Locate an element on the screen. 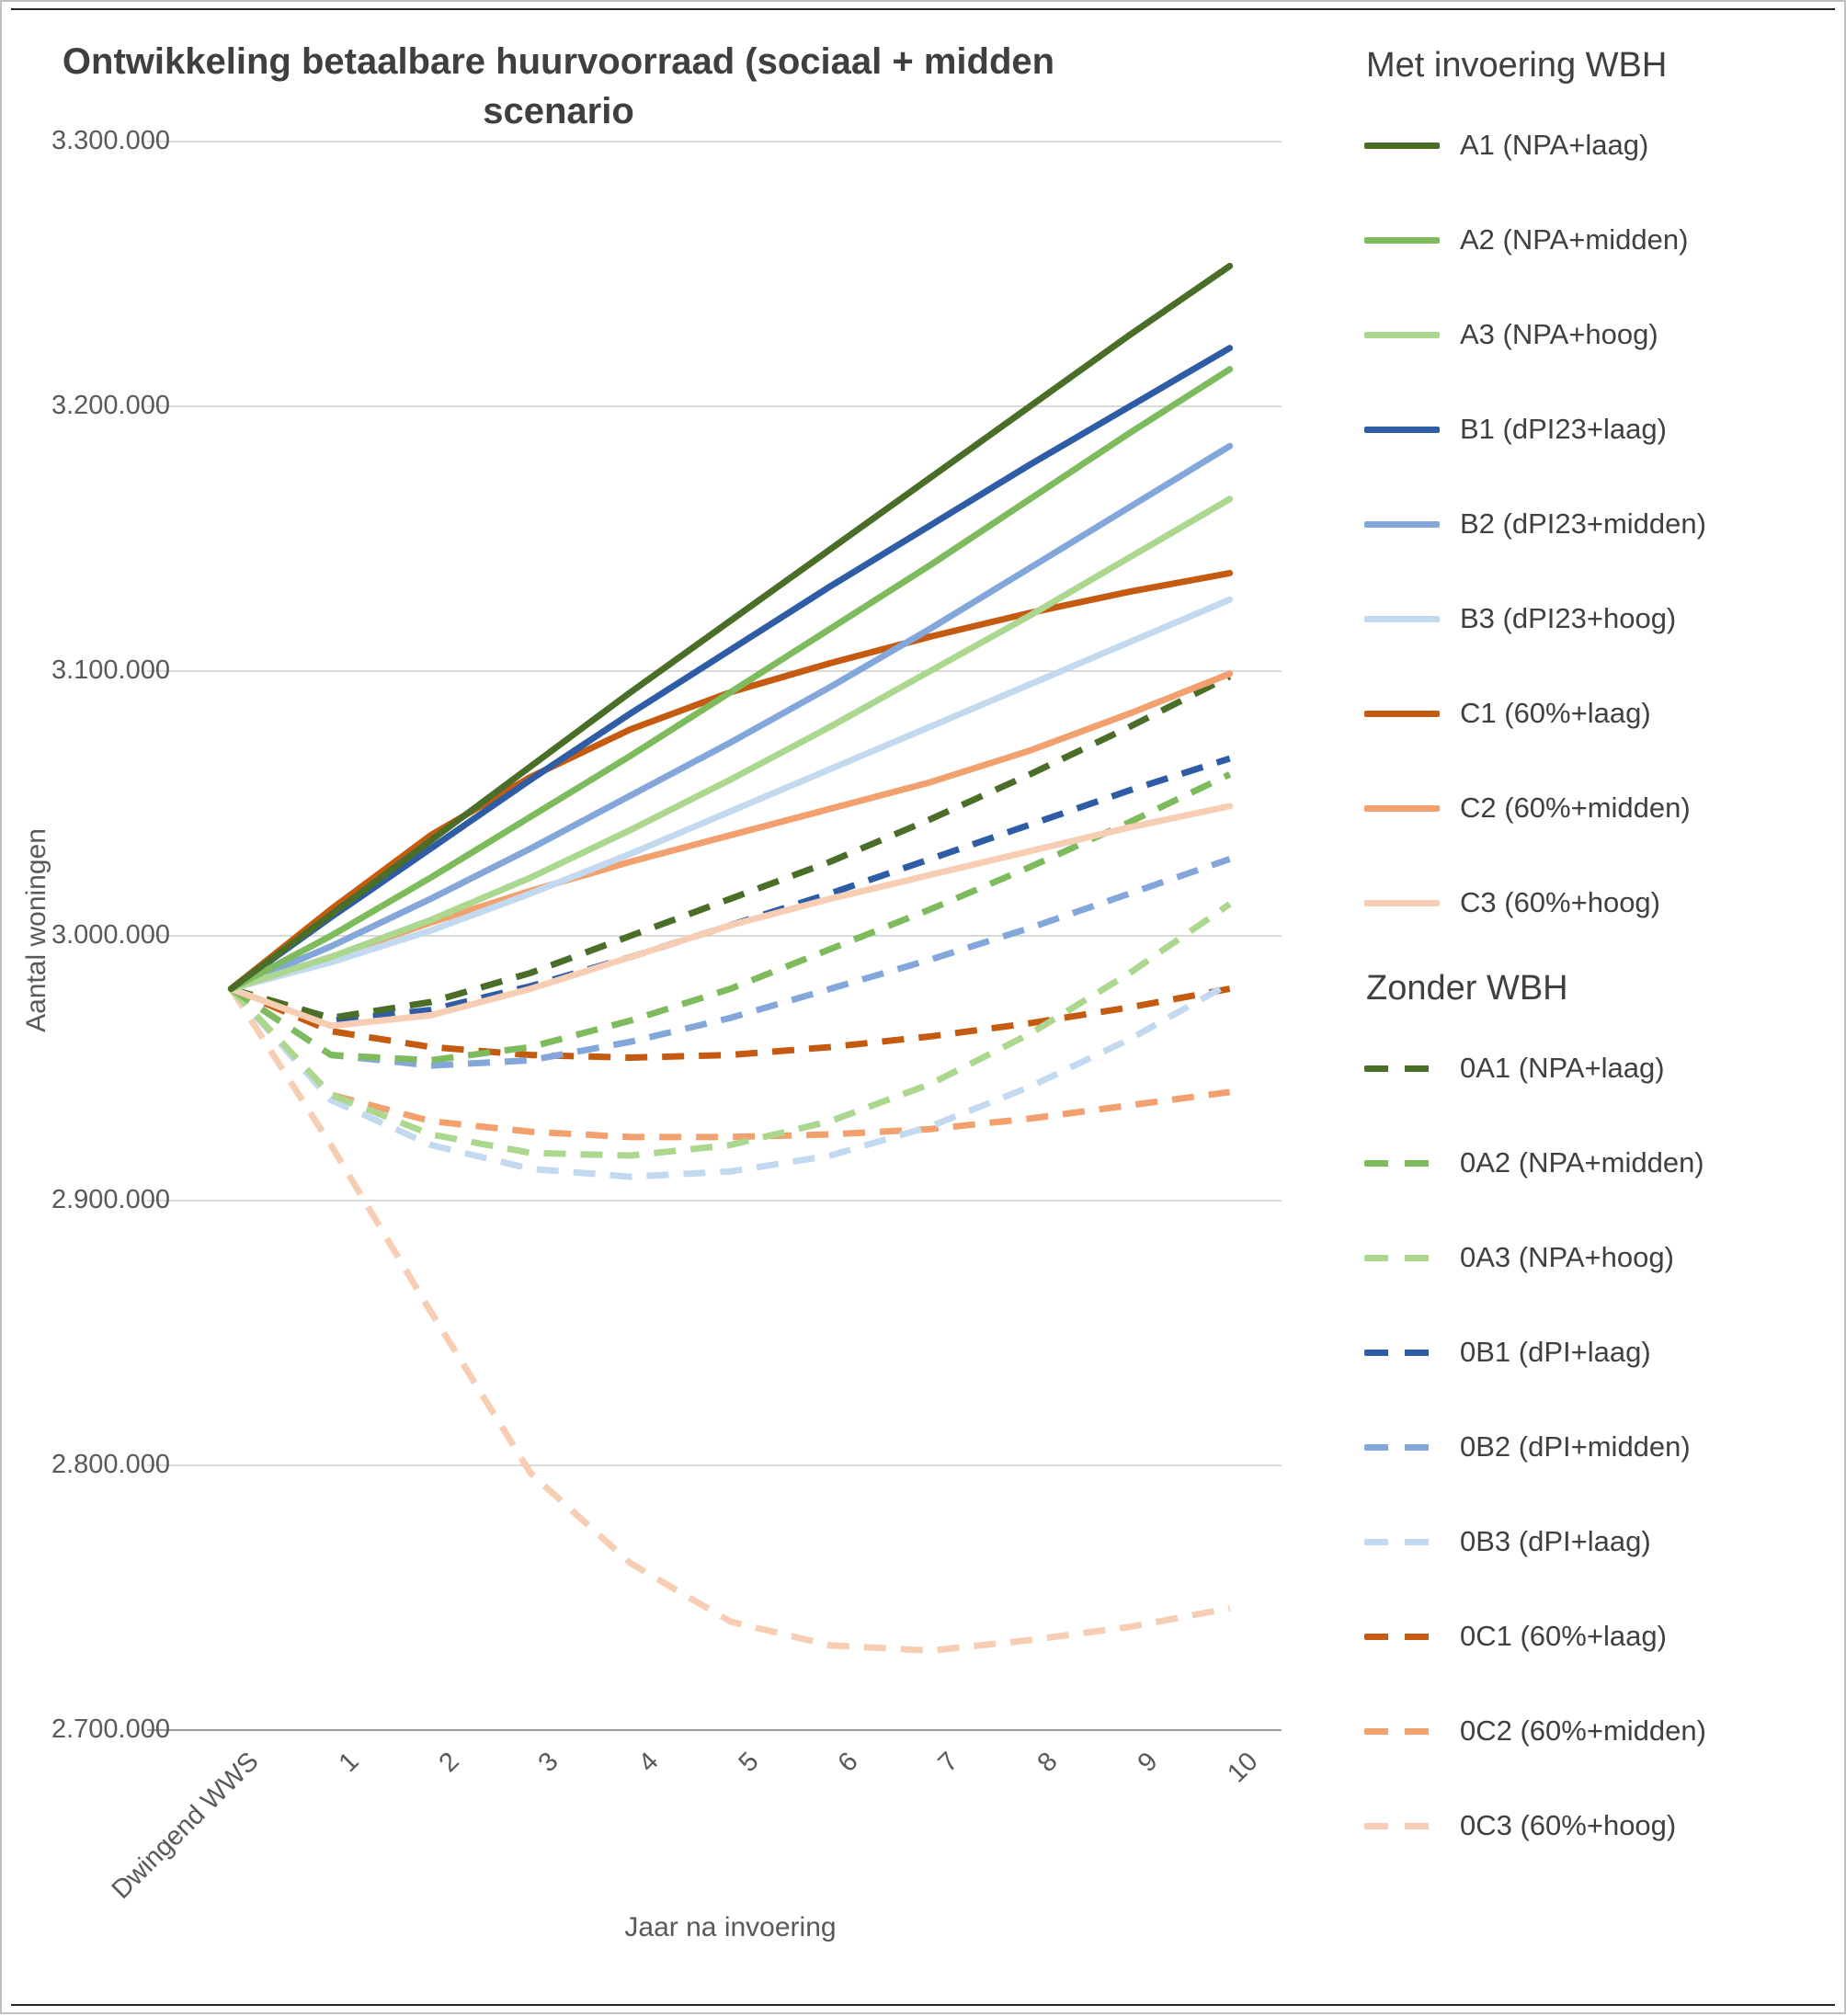  legend-item: B2 (dPI23+midden) is located at coordinates (1602, 523).